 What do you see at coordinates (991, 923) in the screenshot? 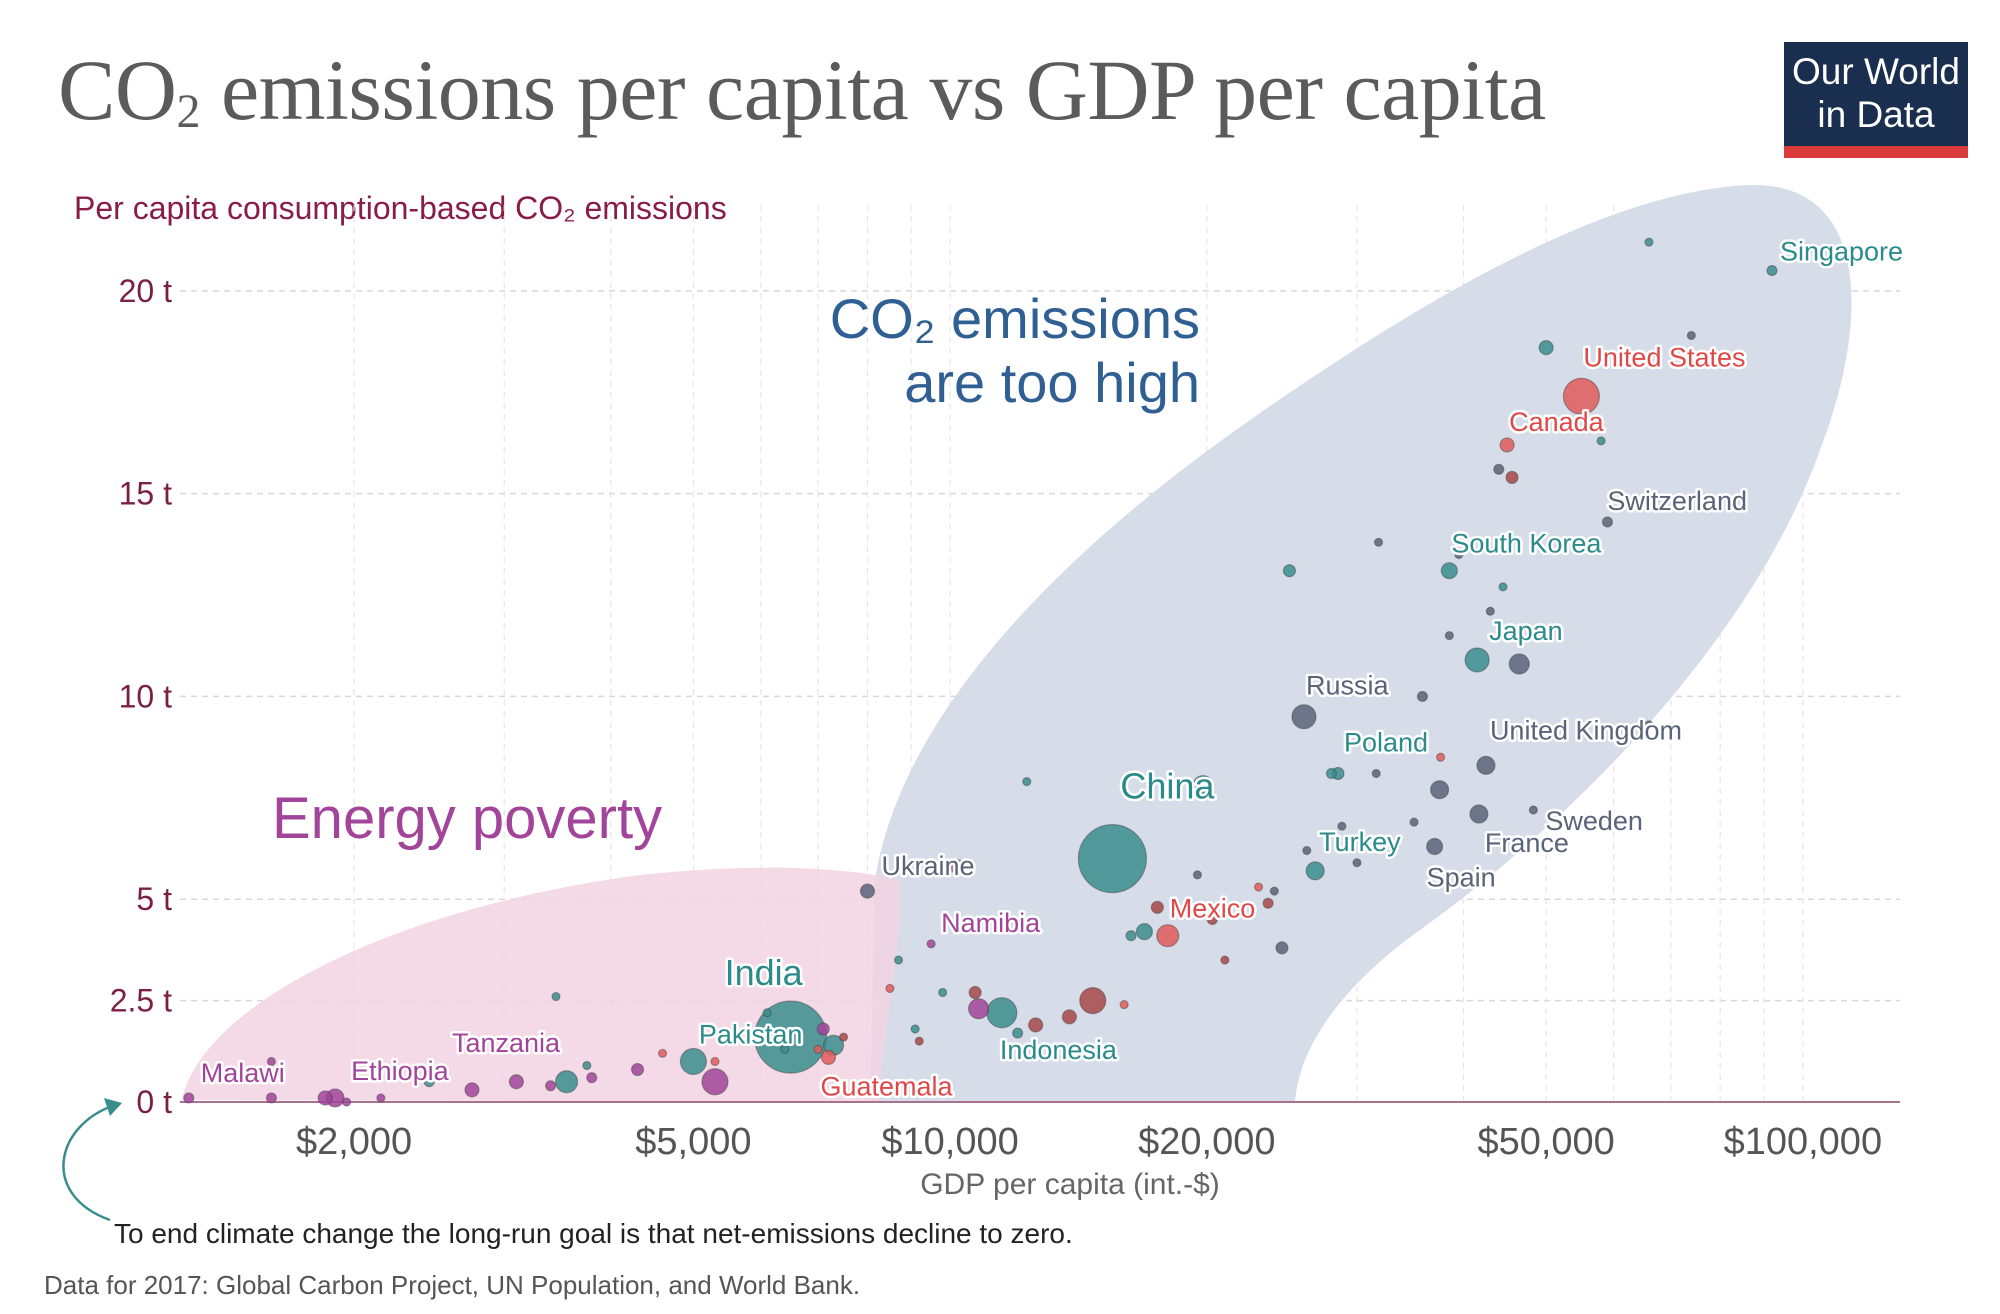
I see `point-label: Namibia` at bounding box center [991, 923].